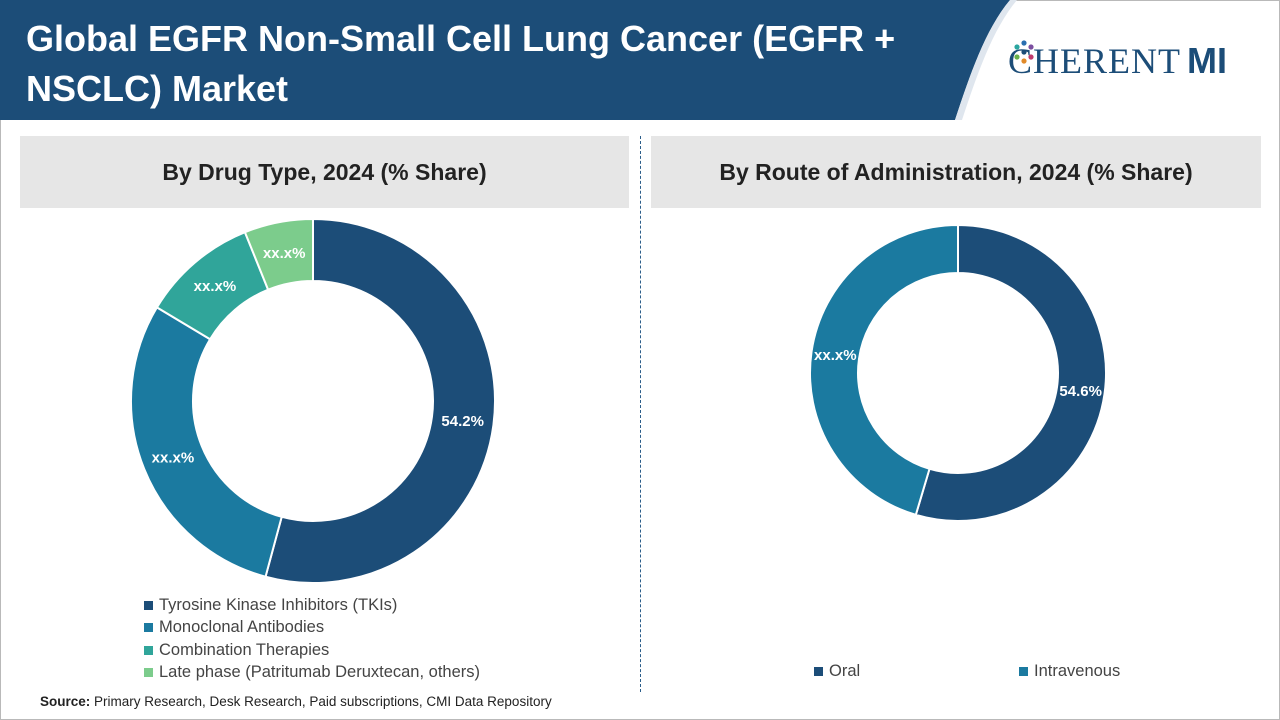 The image size is (1280, 720). What do you see at coordinates (845, 670) in the screenshot?
I see `legend-label: Oral` at bounding box center [845, 670].